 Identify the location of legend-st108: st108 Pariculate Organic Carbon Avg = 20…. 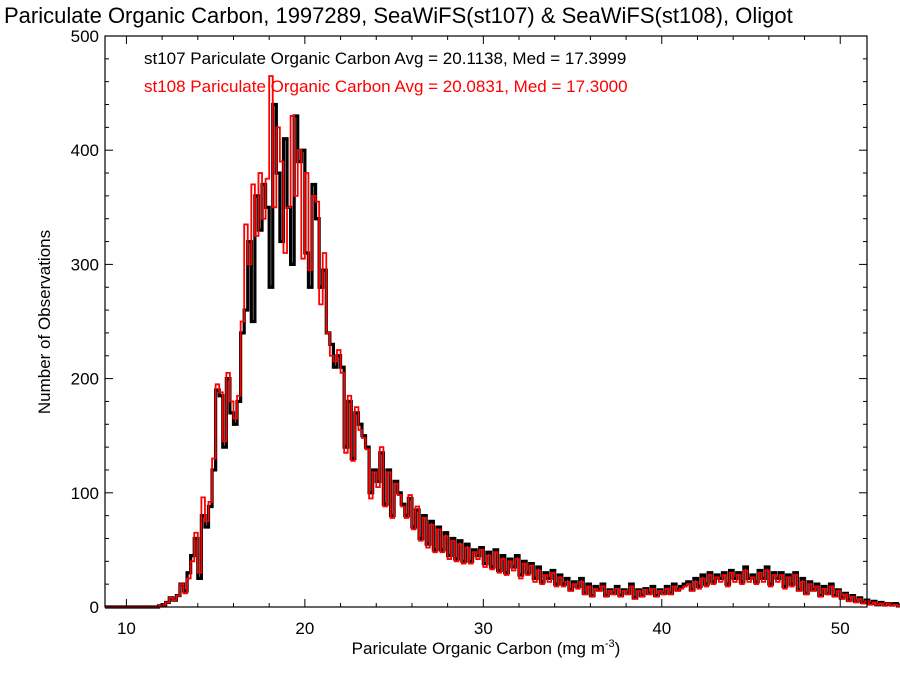
(386, 86).